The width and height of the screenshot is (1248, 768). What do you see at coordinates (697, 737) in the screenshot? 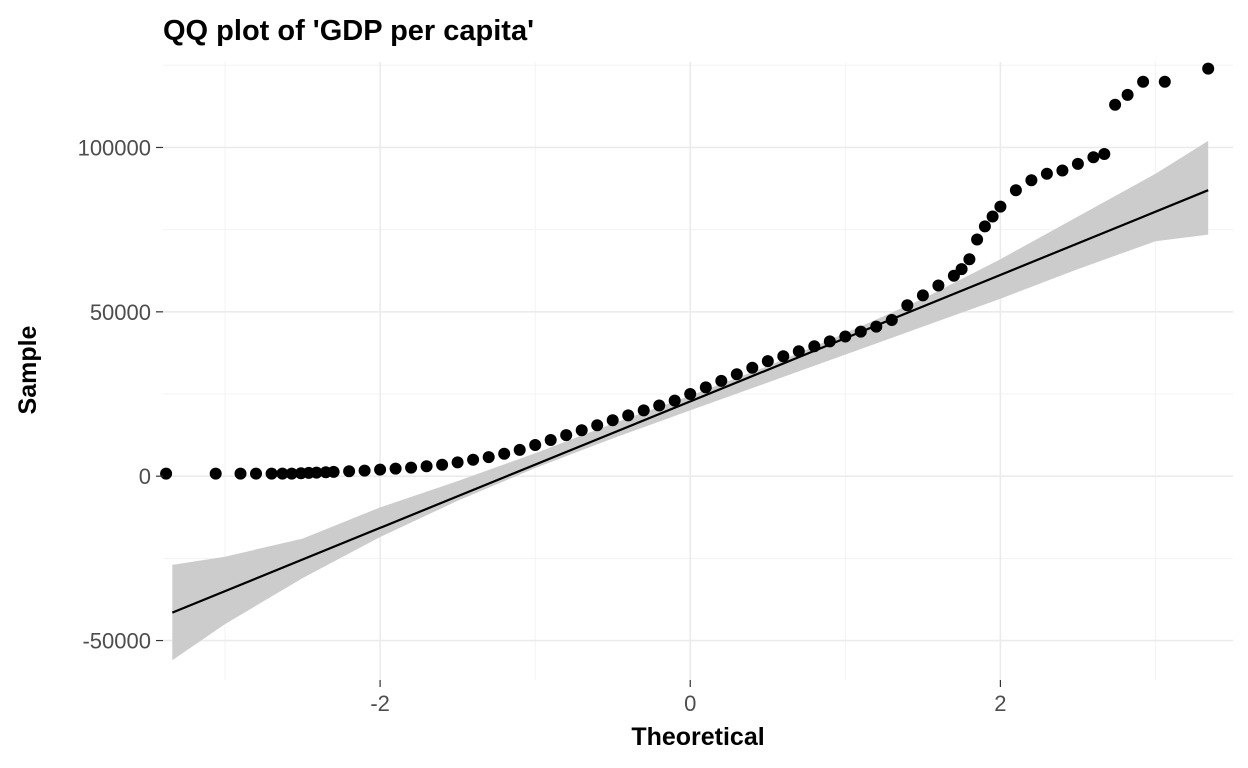
I see `x-axis-title: Theoretical` at bounding box center [697, 737].